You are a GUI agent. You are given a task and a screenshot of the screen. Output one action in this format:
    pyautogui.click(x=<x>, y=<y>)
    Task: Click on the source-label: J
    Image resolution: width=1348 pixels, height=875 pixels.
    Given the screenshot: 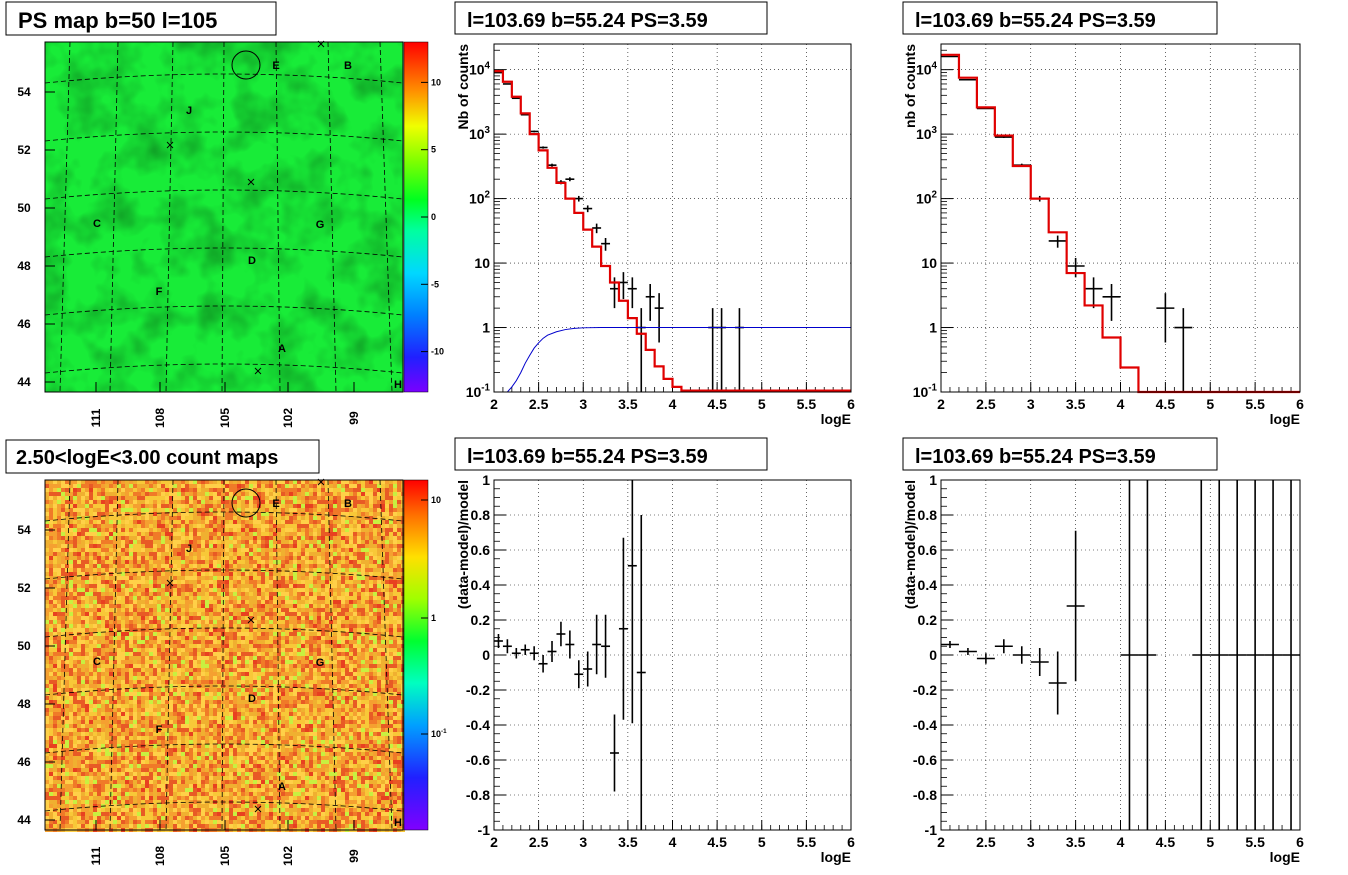 What is the action you would take?
    pyautogui.click(x=189, y=549)
    